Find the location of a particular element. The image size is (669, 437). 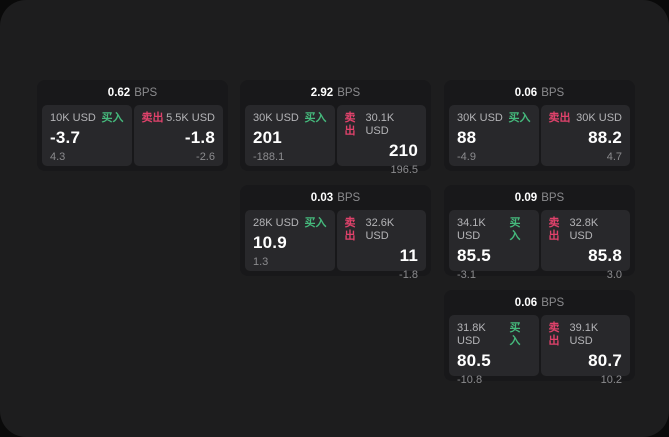

buy-price: 201 is located at coordinates (267, 137).